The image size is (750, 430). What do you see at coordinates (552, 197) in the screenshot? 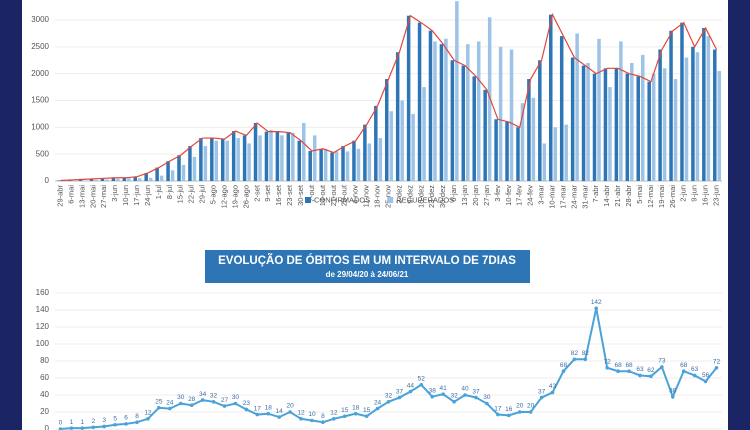
I see `x-tick-label: 10-mar` at bounding box center [552, 197].